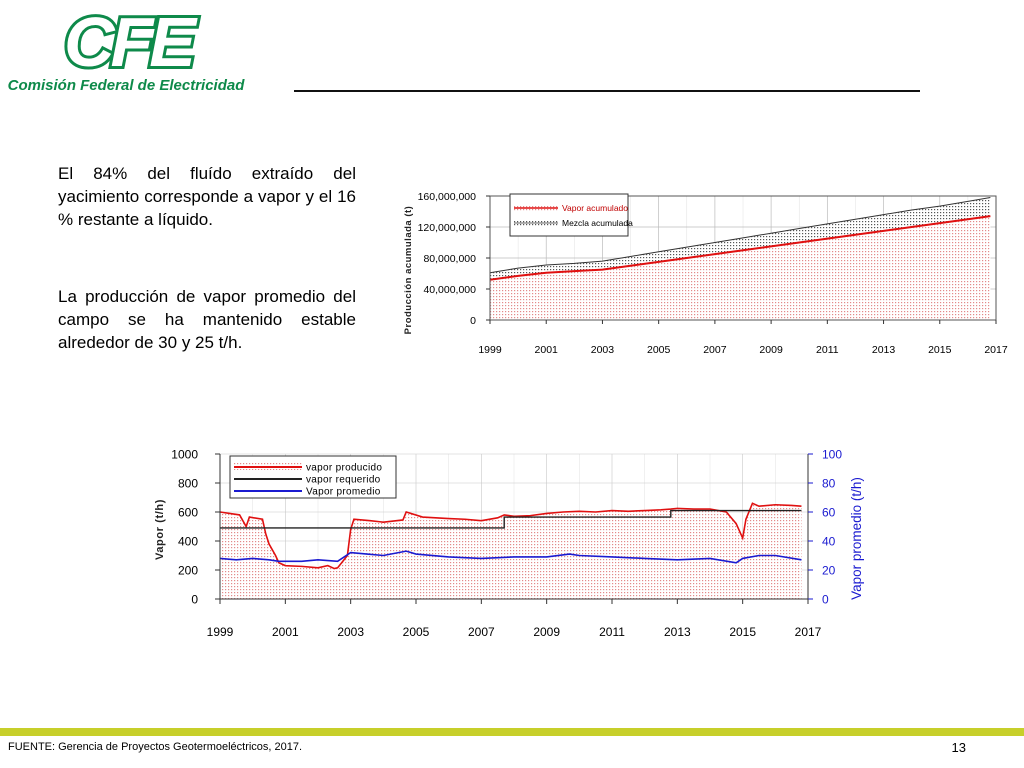 This screenshot has width=1024, height=768. Describe the element at coordinates (447, 197) in the screenshot. I see `y-tick-label: 160,000,000` at that location.